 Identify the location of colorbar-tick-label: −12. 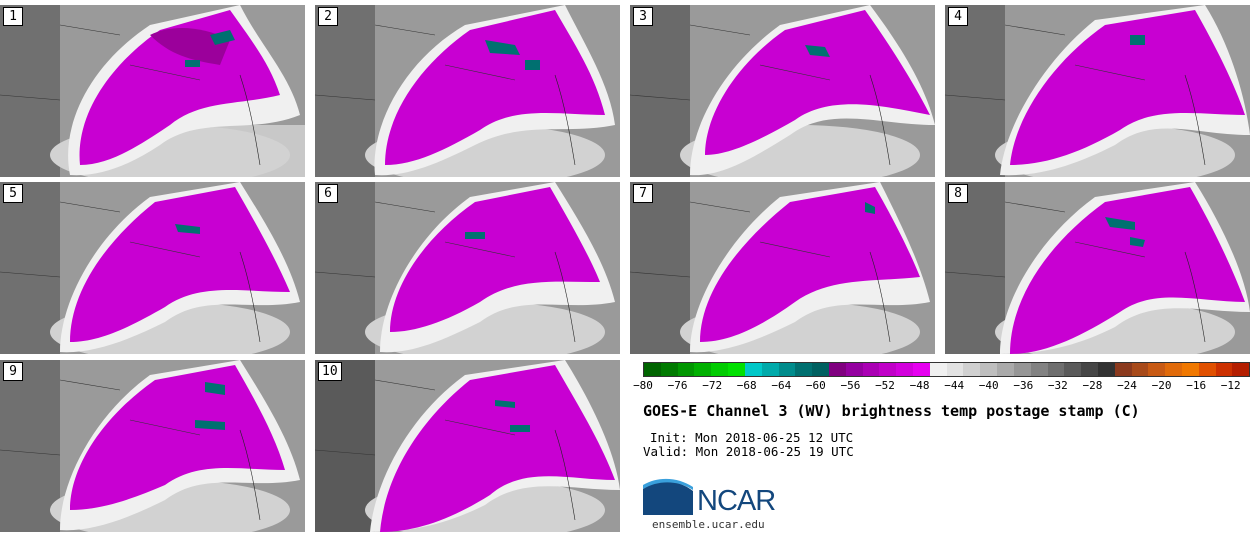
(1230, 385).